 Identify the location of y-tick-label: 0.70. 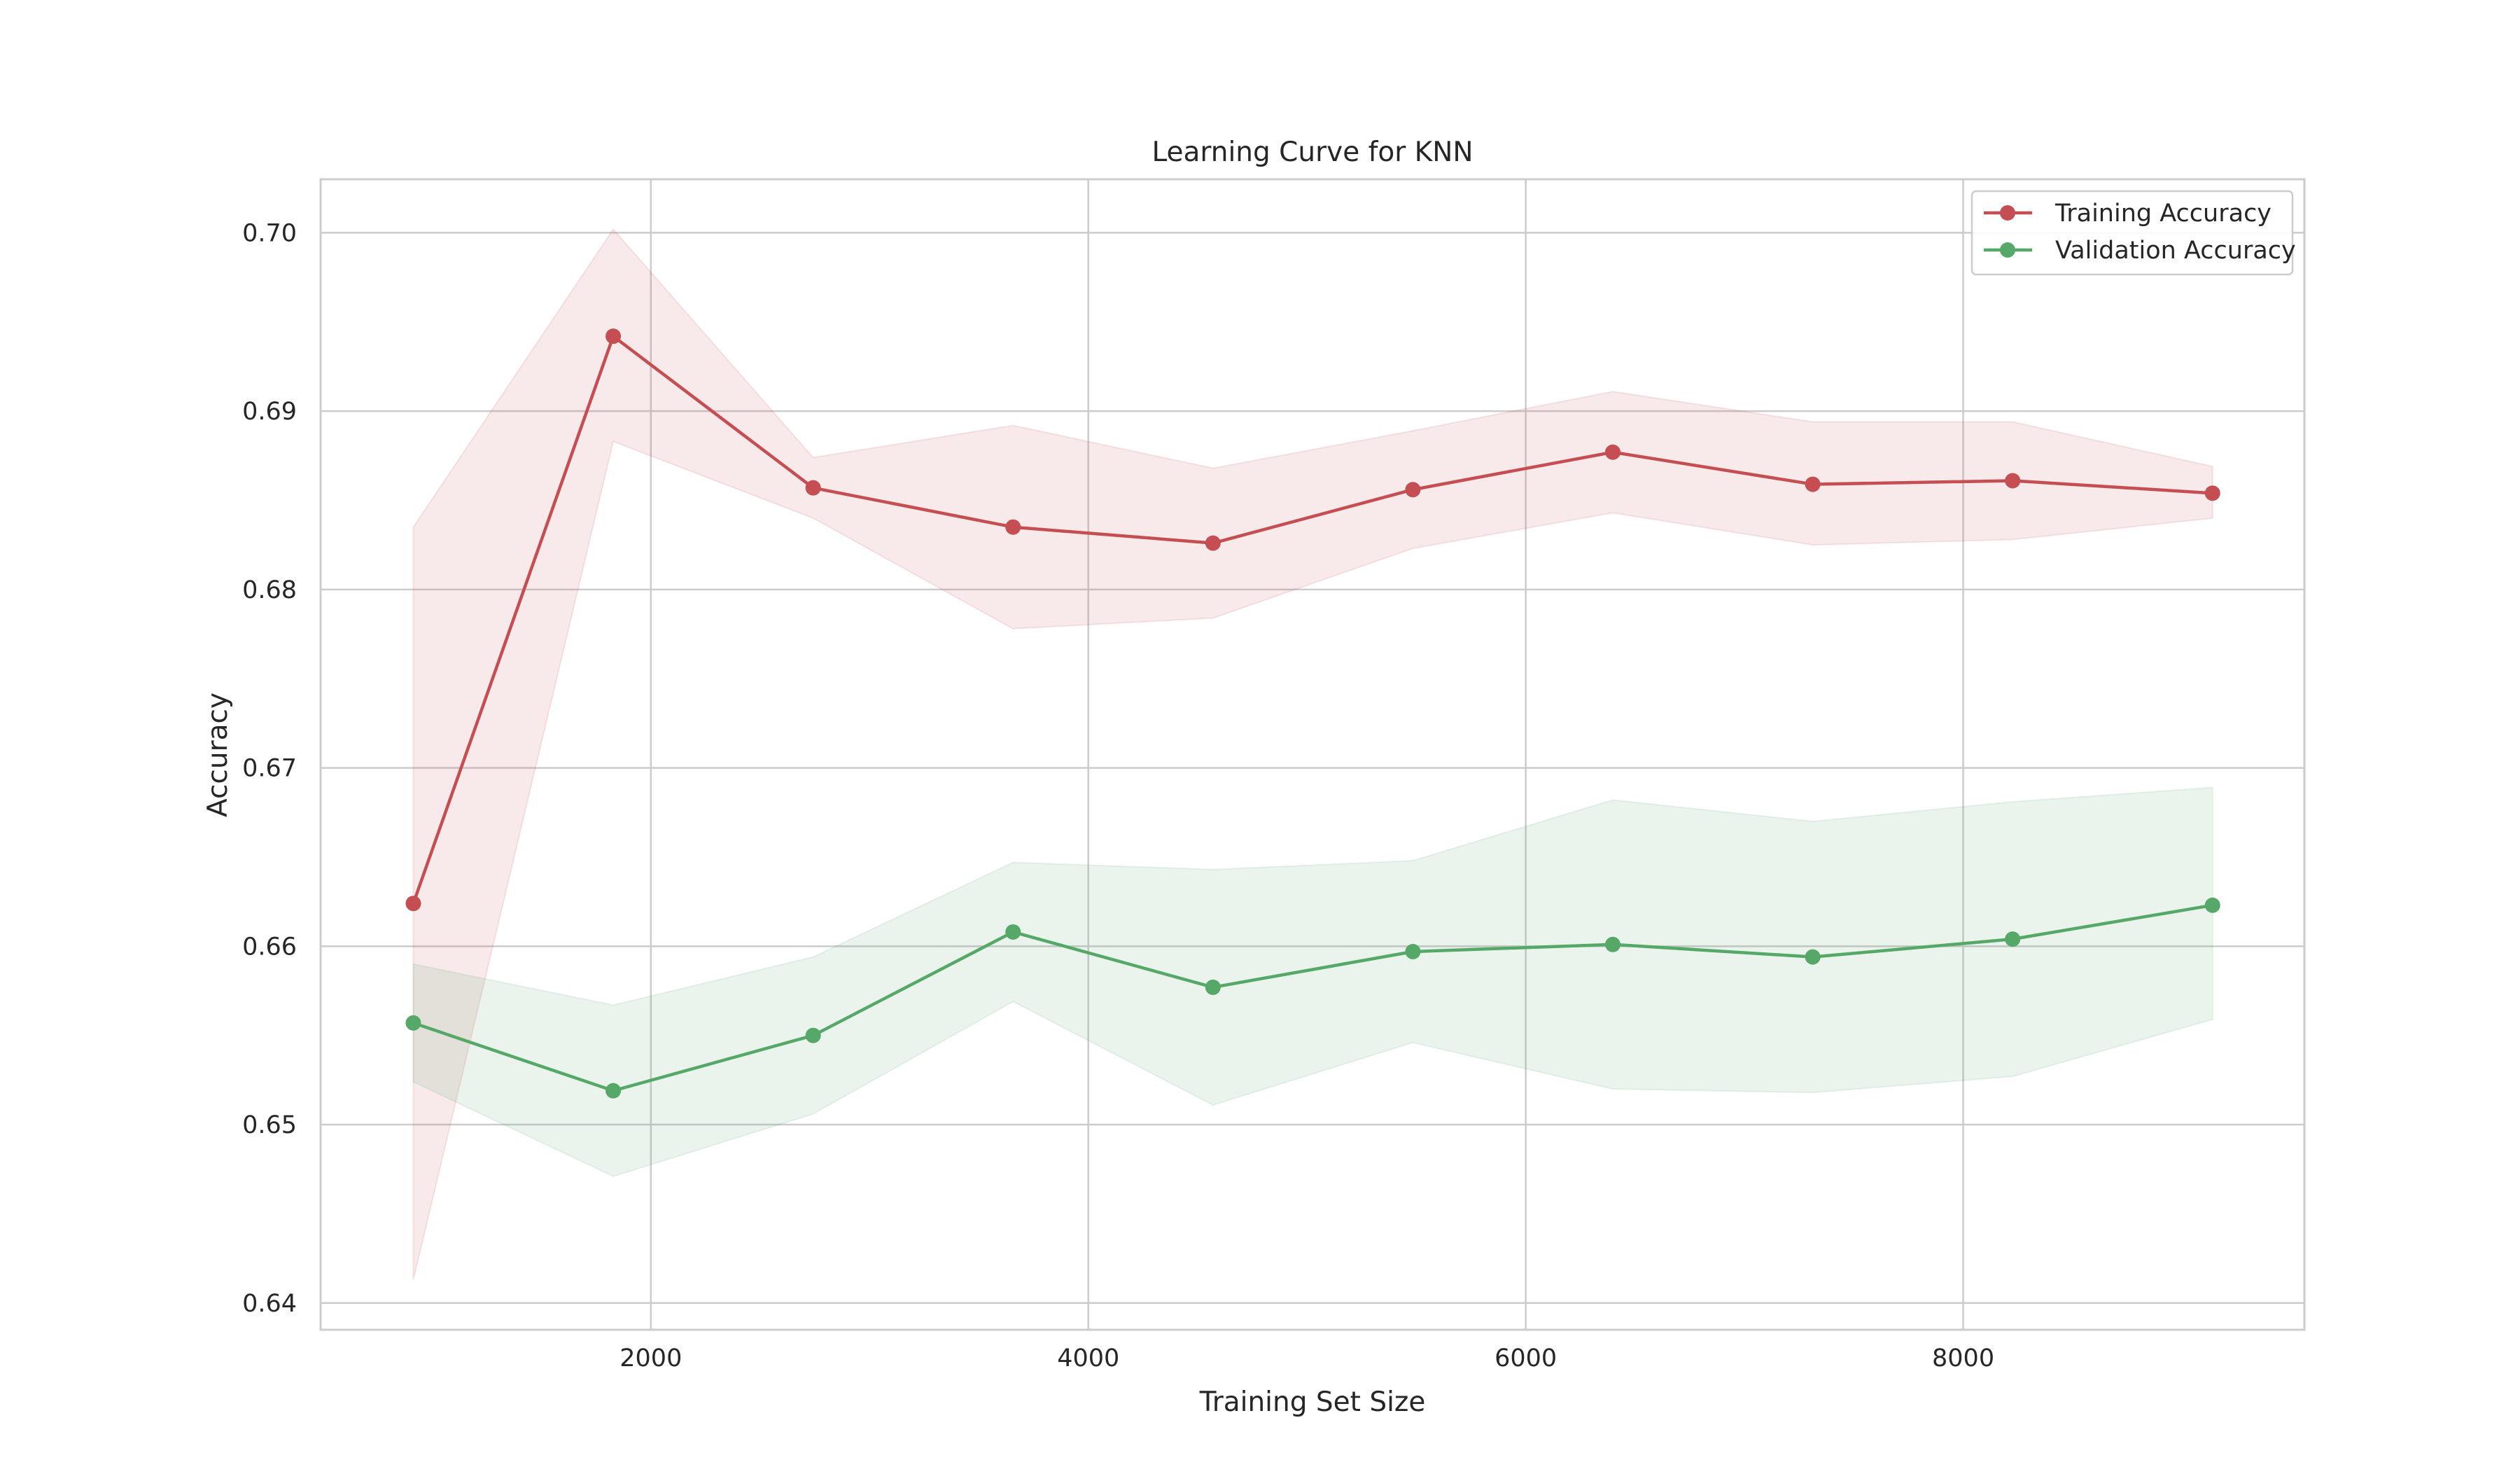
(269, 233).